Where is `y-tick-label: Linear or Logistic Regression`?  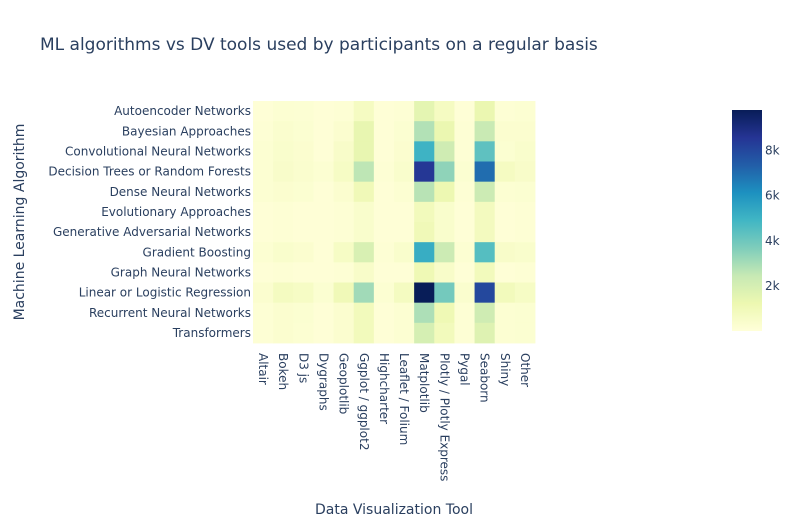
y-tick-label: Linear or Logistic Regression is located at coordinates (165, 293).